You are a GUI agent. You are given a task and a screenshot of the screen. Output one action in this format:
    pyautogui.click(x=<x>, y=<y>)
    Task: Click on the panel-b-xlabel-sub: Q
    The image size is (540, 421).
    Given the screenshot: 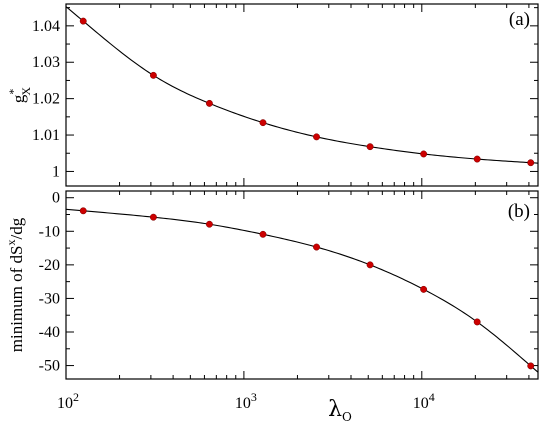 What is the action you would take?
    pyautogui.click(x=347, y=415)
    